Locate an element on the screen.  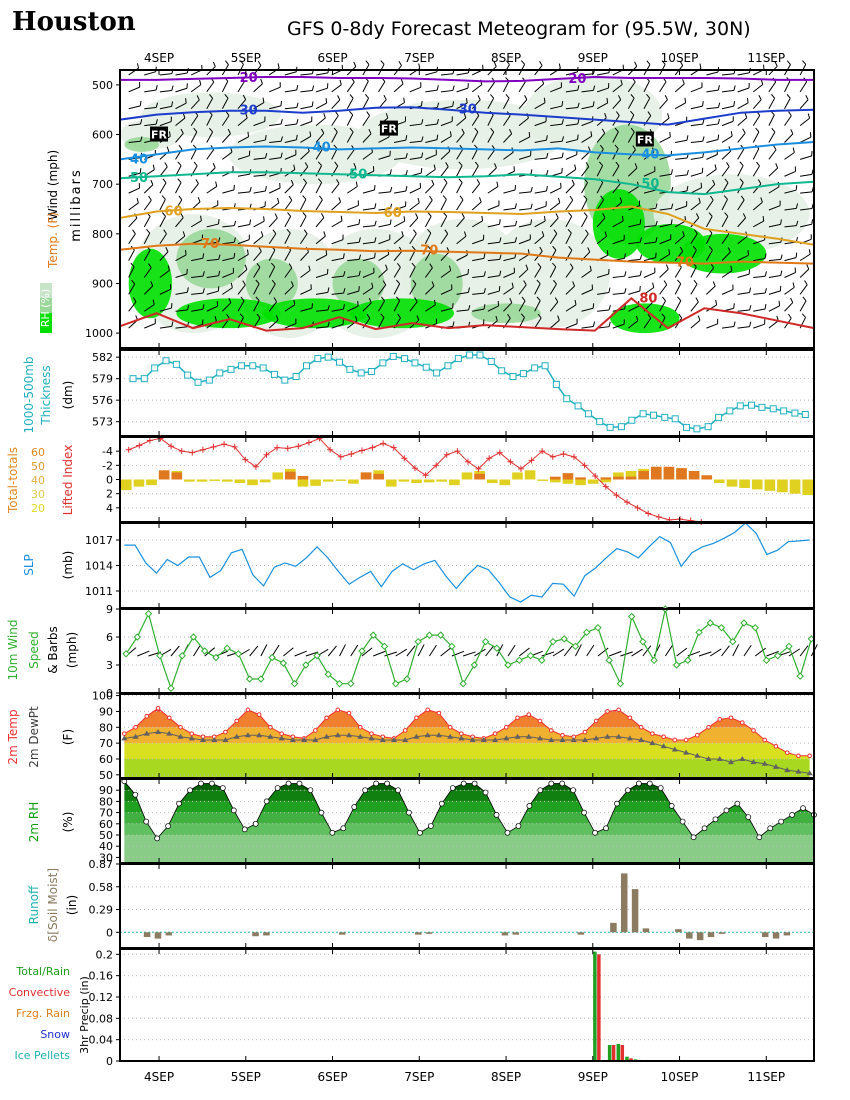
ytick-label-upper: 500 is located at coordinates (102, 85).